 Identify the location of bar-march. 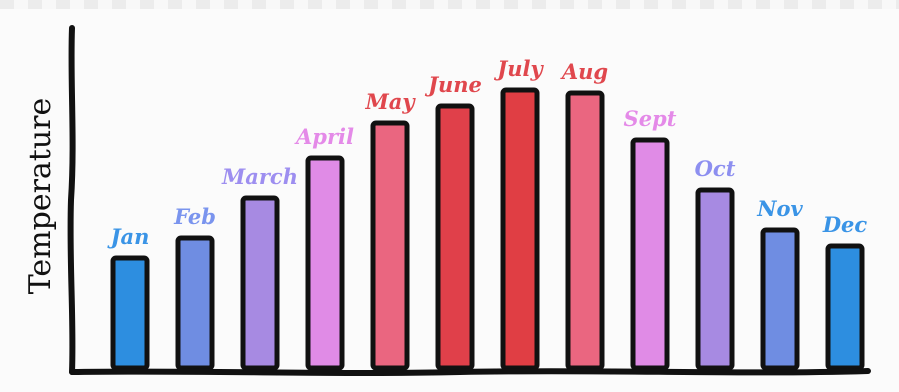
(260, 283).